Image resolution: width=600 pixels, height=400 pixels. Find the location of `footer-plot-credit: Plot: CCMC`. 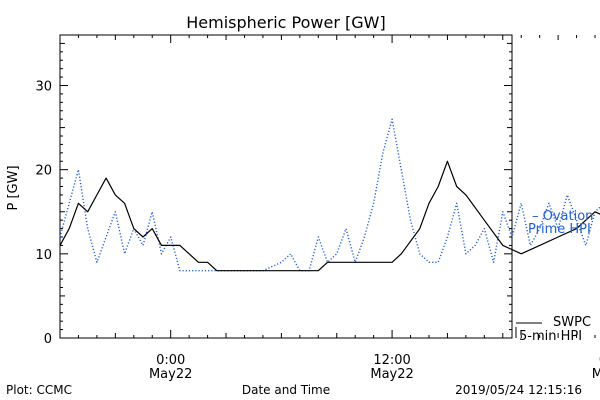

footer-plot-credit: Plot: CCMC is located at coordinates (39, 390).